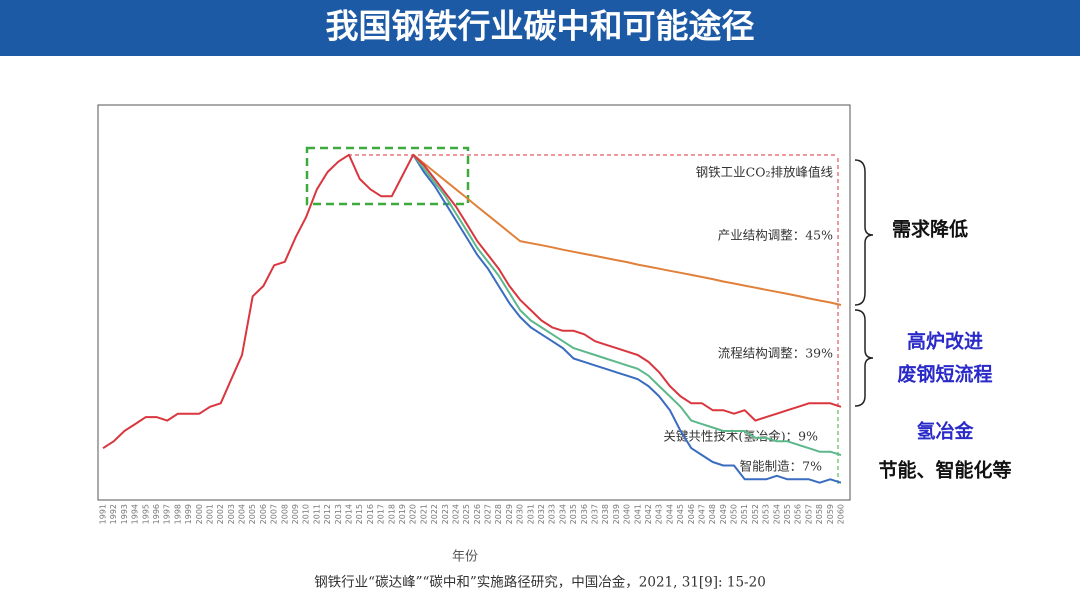 This screenshot has height=607, width=1080. I want to click on x-tick-label: 2045, so click(680, 514).